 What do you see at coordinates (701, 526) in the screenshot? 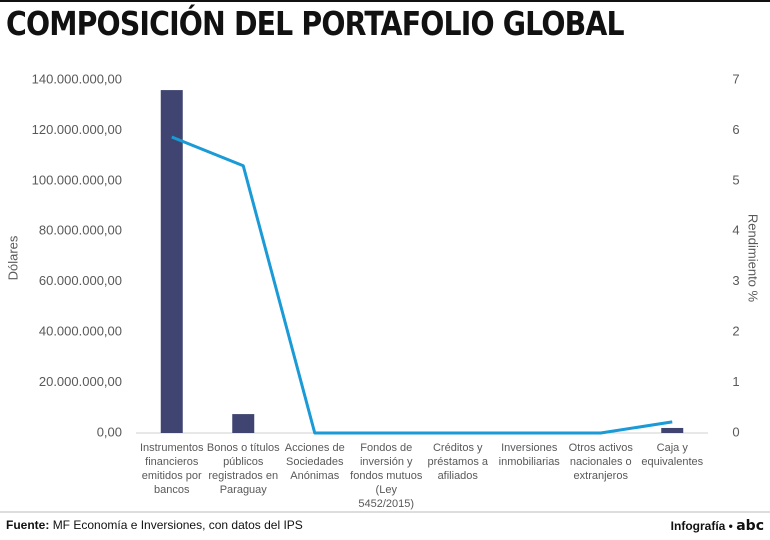
I see `credit-text: Infografía •` at bounding box center [701, 526].